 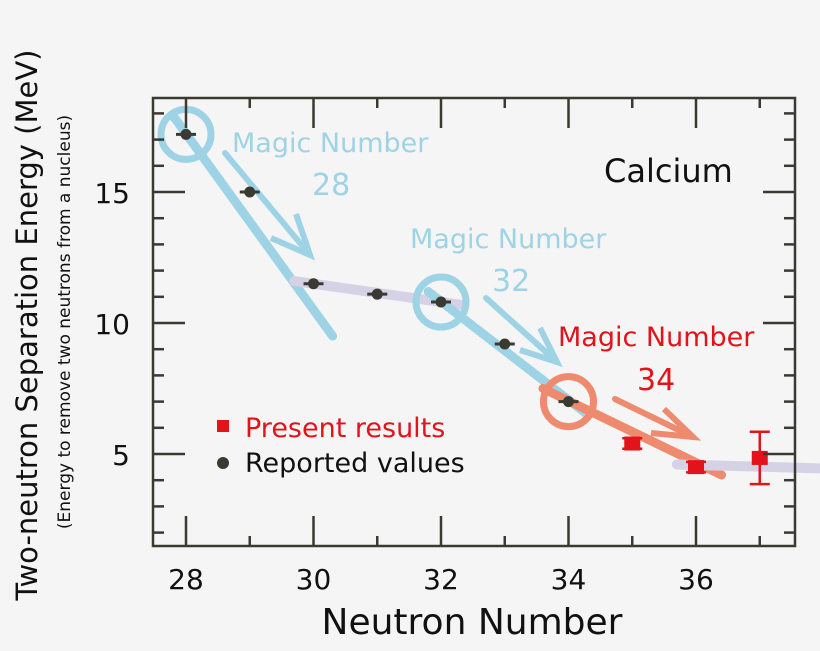 What do you see at coordinates (656, 337) in the screenshot?
I see `annotation-label-34: Magic Number` at bounding box center [656, 337].